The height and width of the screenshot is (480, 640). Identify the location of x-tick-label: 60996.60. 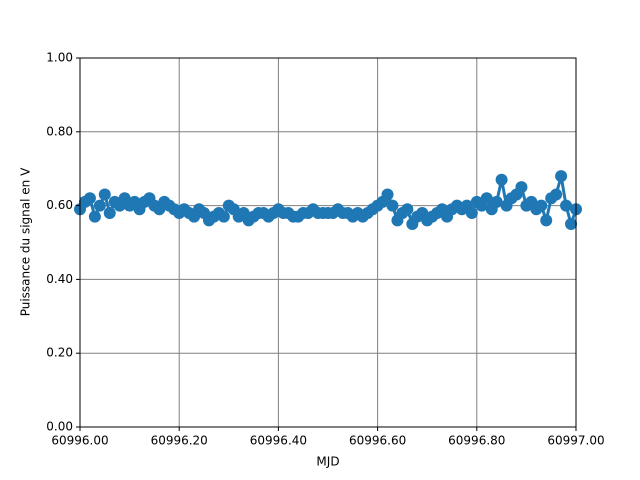
(377, 441).